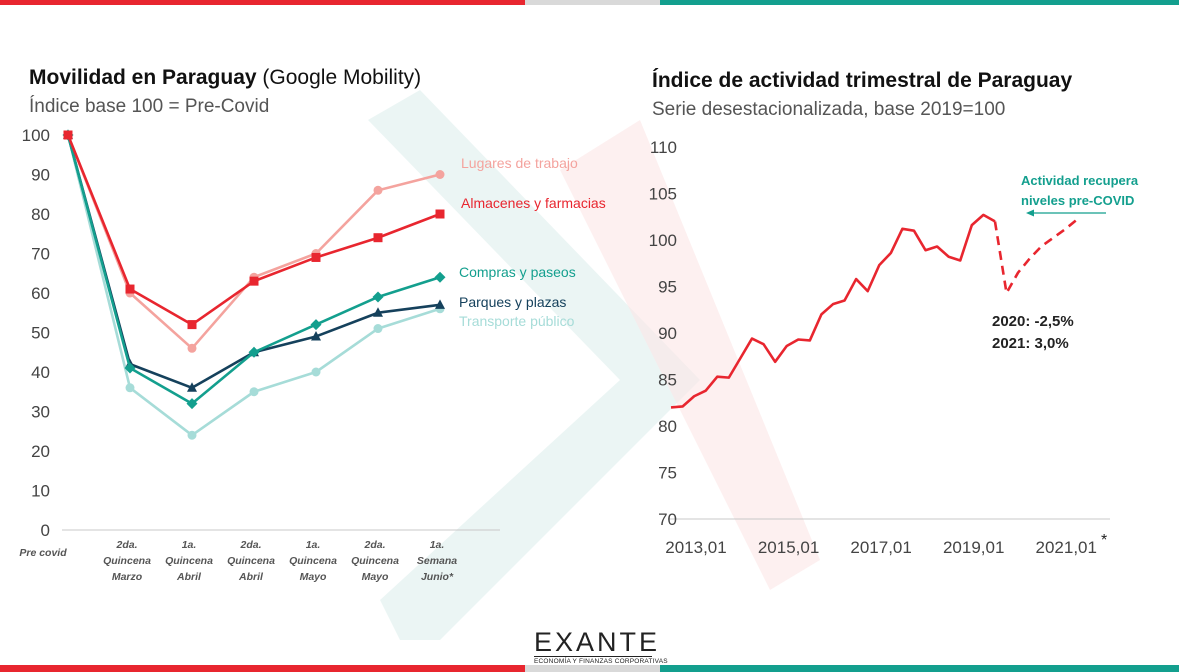 This screenshot has height=672, width=1179. What do you see at coordinates (375, 561) in the screenshot?
I see `x-tick-label: 2da. Quincena Mayo` at bounding box center [375, 561].